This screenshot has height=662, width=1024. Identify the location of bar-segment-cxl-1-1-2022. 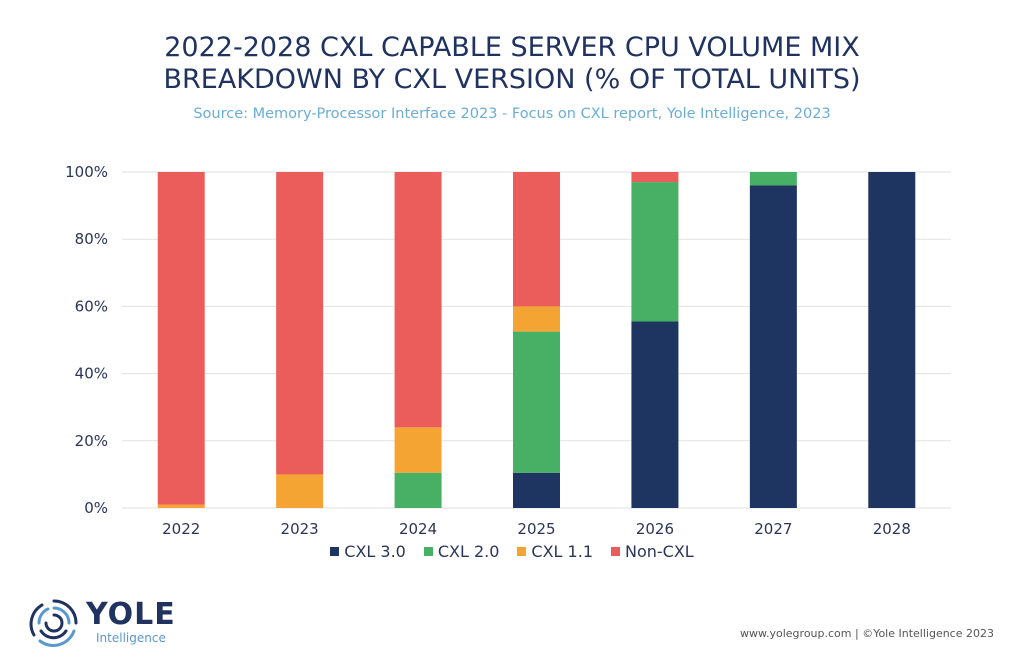
(181, 506).